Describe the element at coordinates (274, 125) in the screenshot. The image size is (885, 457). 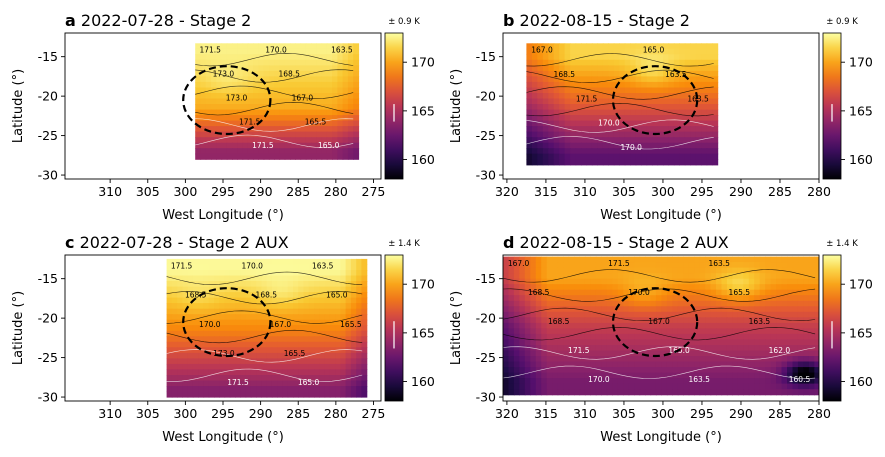
I see `contour-line` at that location.